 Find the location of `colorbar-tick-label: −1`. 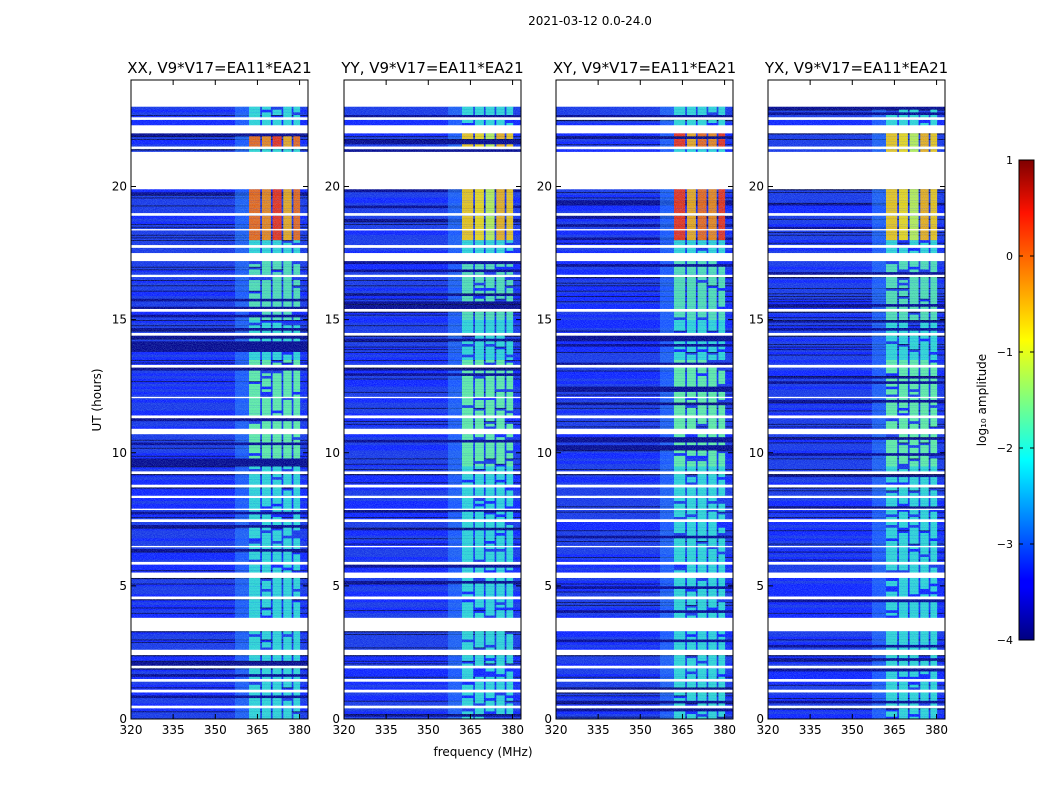

colorbar-tick-label: −1 is located at coordinates (1005, 352).